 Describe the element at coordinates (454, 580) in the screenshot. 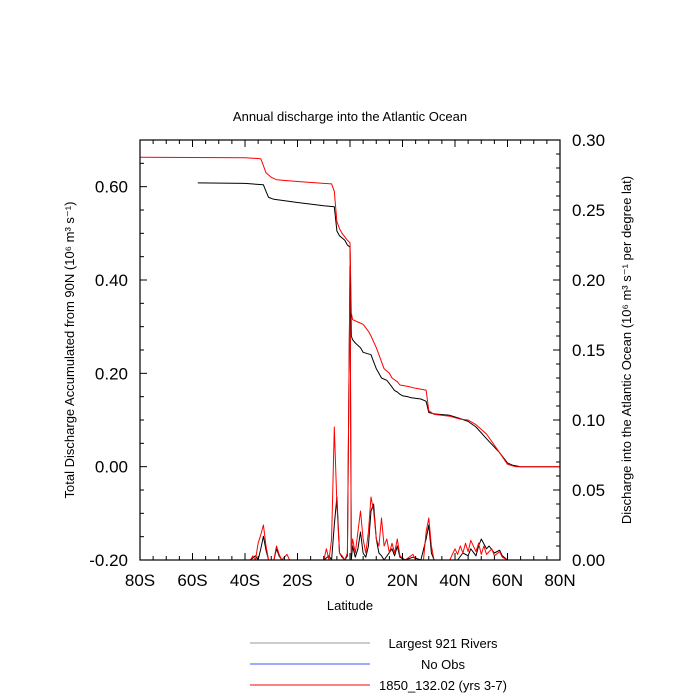

I see `x-tick-label: 40N` at that location.